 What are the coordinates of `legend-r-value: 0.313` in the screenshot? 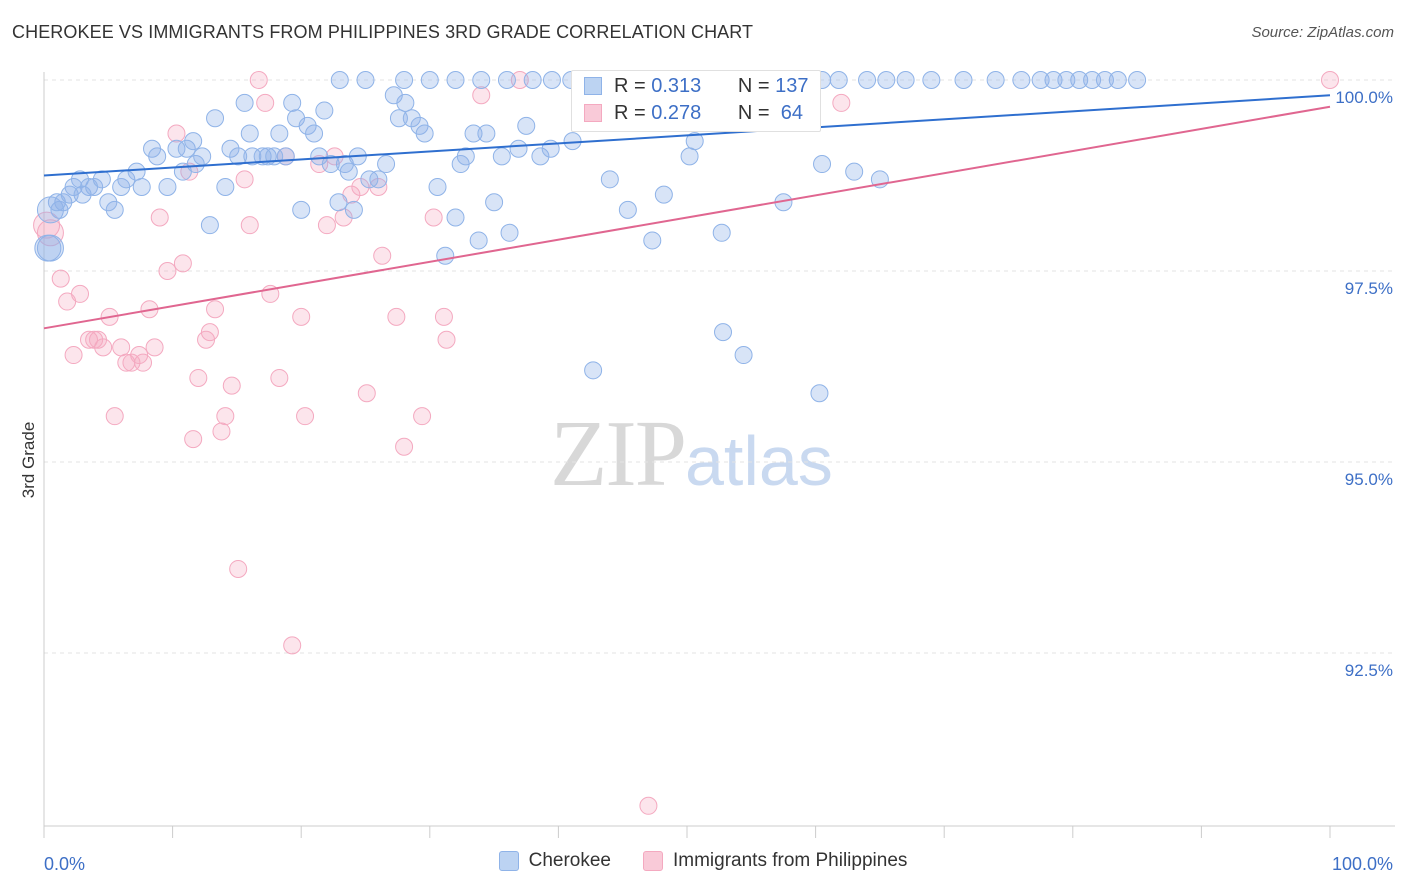 It's located at (676, 85).